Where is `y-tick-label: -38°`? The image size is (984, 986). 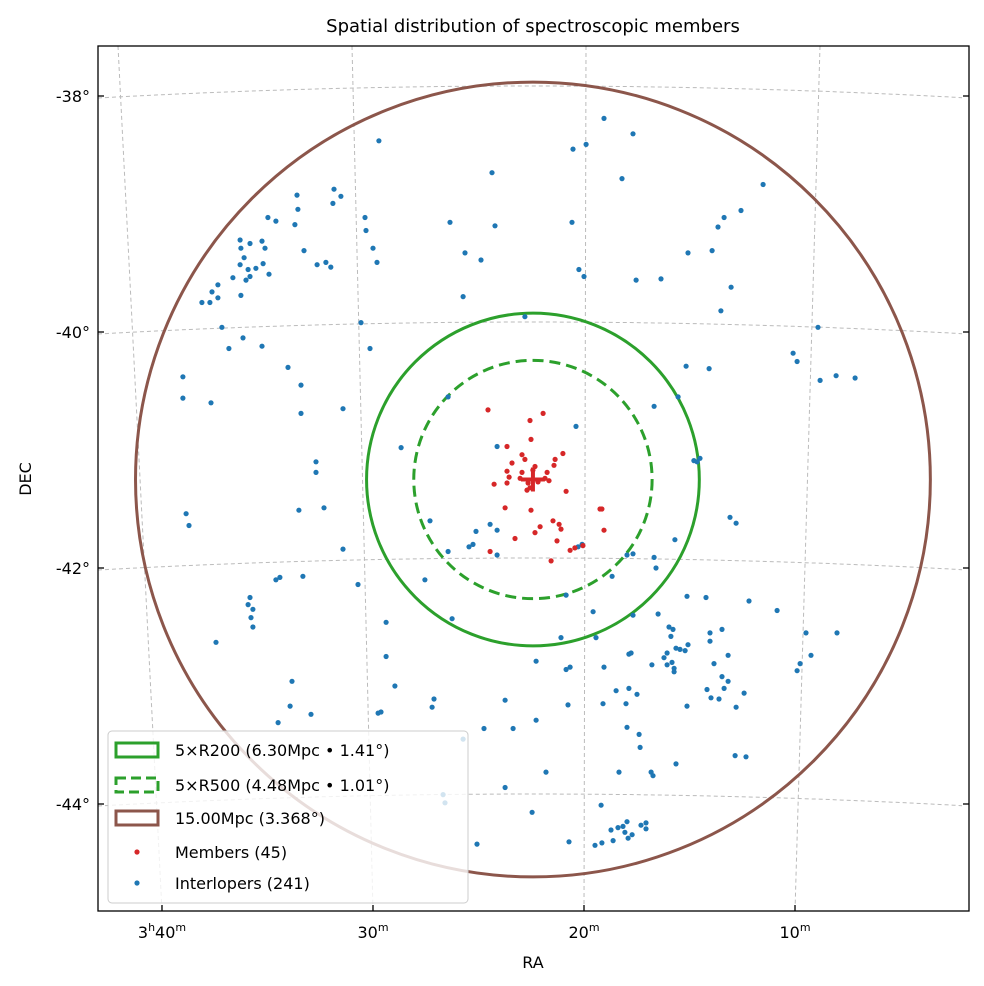 y-tick-label: -38° is located at coordinates (73, 96).